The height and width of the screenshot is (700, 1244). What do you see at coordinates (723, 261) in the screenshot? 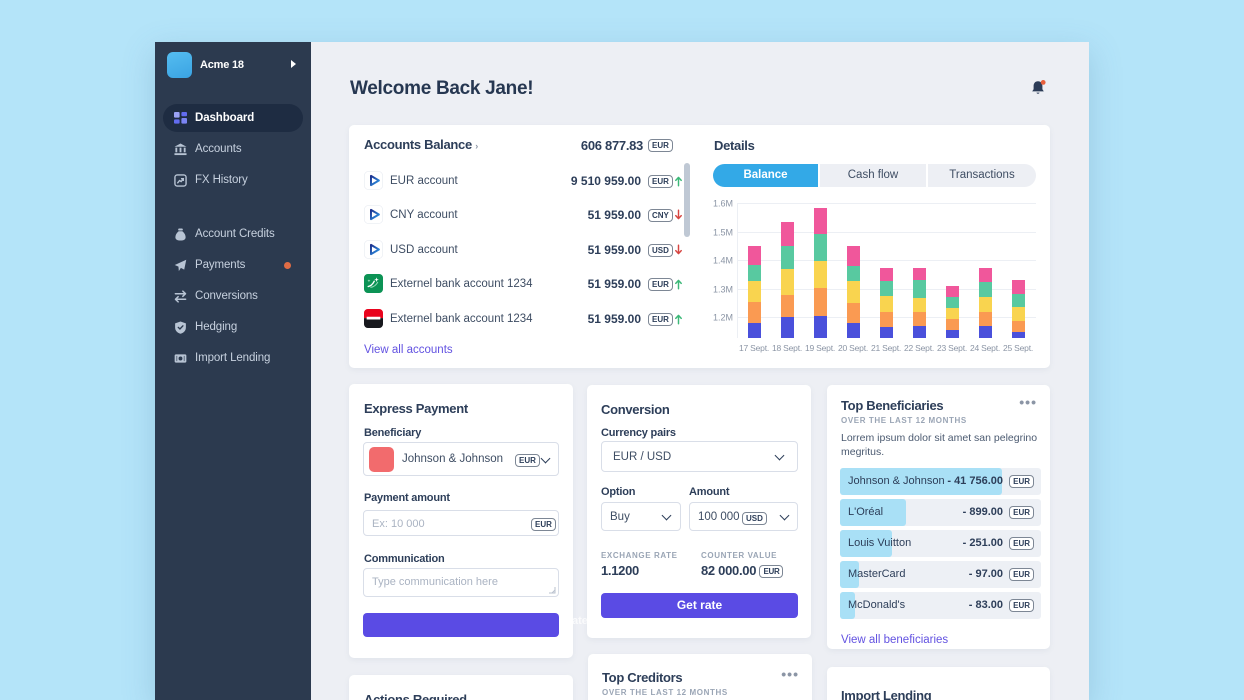
I see `svg-text: 1.4M` at bounding box center [723, 261].